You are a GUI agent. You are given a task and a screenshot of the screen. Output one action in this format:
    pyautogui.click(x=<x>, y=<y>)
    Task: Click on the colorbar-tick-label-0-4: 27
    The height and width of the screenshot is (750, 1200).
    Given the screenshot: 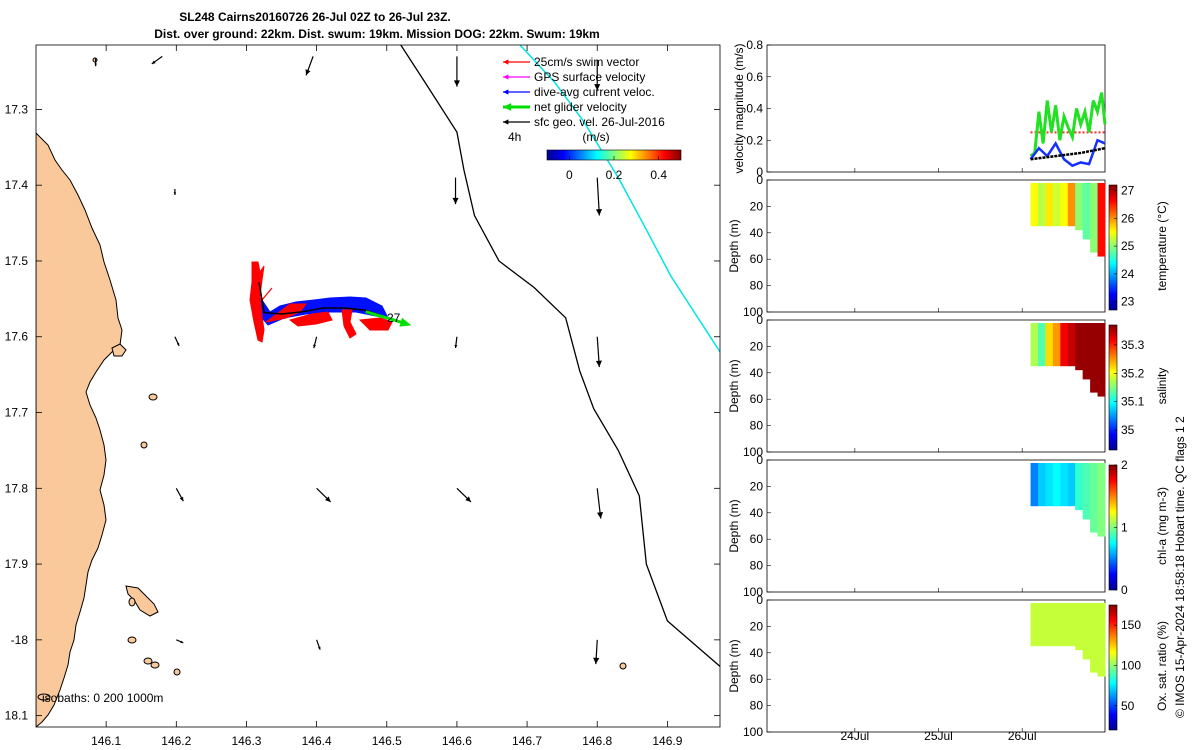 What is the action you would take?
    pyautogui.click(x=1128, y=191)
    